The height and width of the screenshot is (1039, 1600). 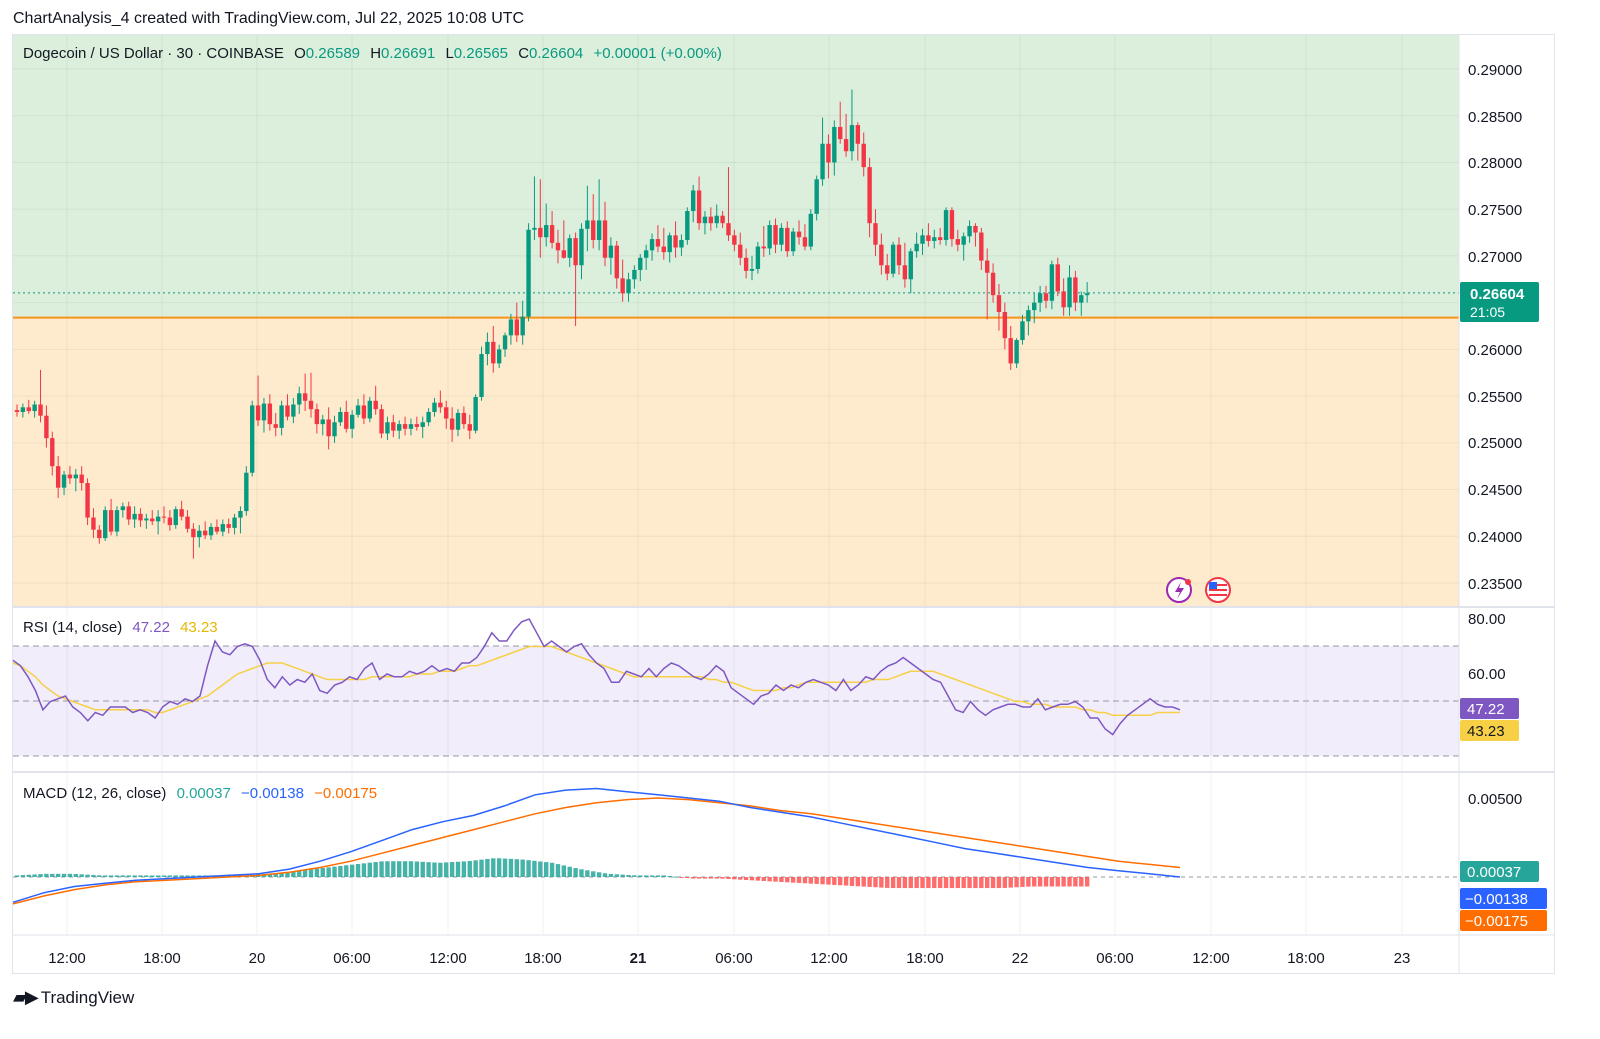 What do you see at coordinates (1218, 590) in the screenshot?
I see `us-flag-event-icon` at bounding box center [1218, 590].